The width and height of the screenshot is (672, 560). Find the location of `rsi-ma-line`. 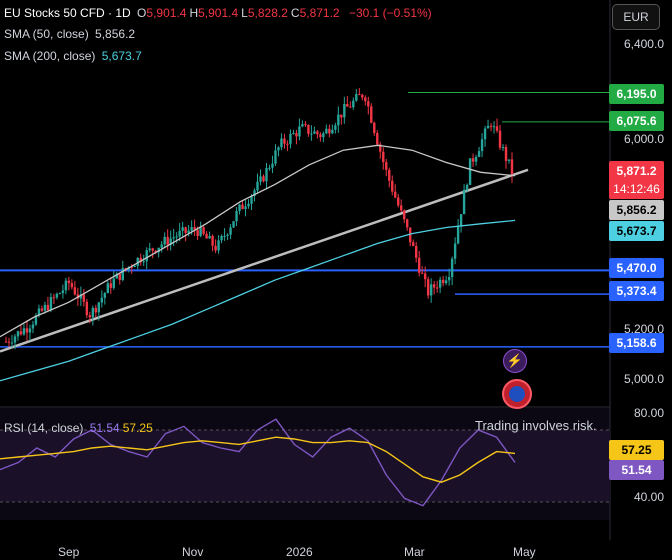

rsi-ma-line is located at coordinates (258, 459).